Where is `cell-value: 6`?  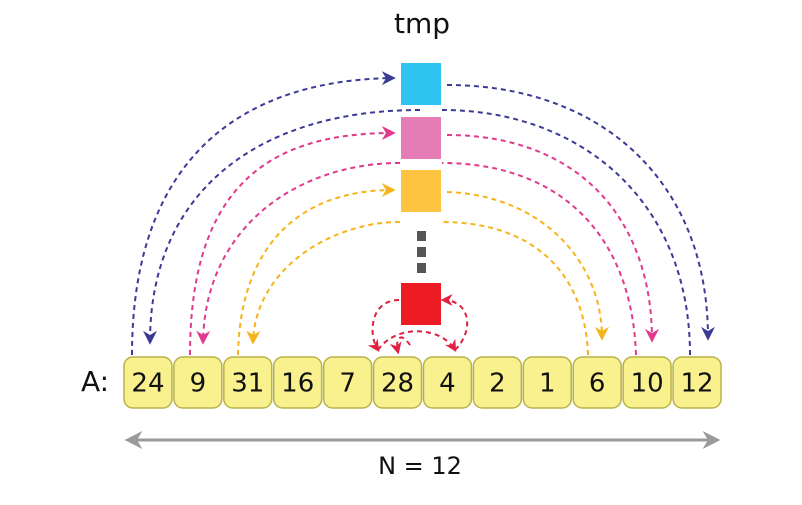 cell-value: 6 is located at coordinates (597, 384).